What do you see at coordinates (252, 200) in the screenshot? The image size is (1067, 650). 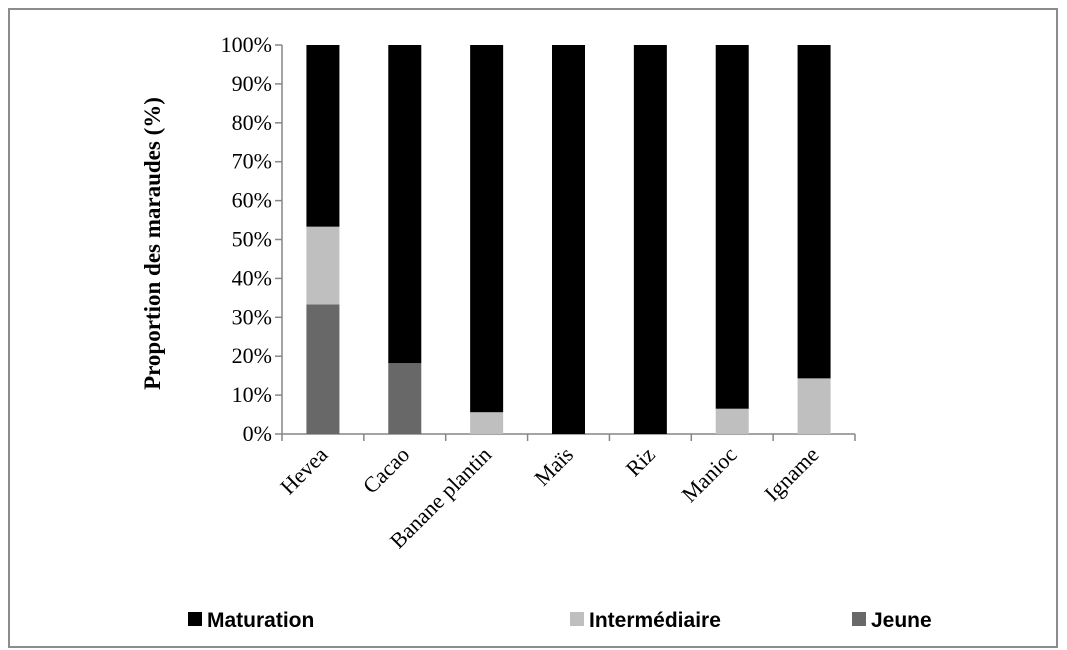 I see `y-tick-label: 60%` at bounding box center [252, 200].